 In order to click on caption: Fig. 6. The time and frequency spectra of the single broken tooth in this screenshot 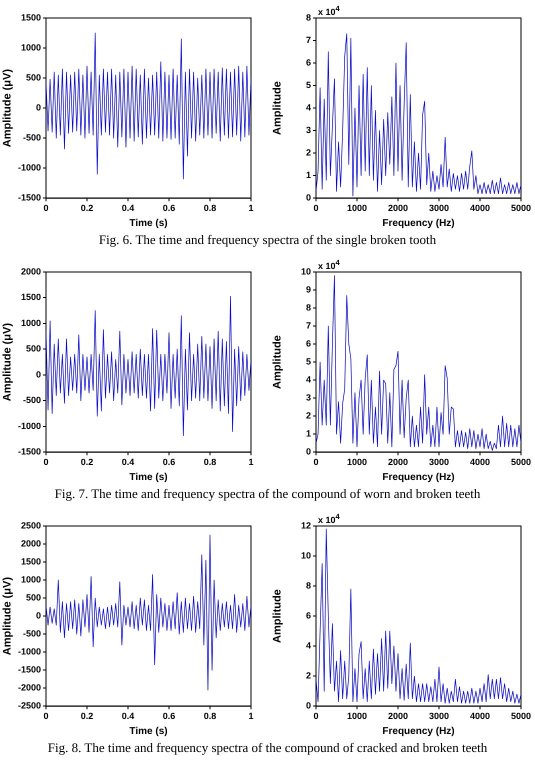, I will do `click(268, 240)`.